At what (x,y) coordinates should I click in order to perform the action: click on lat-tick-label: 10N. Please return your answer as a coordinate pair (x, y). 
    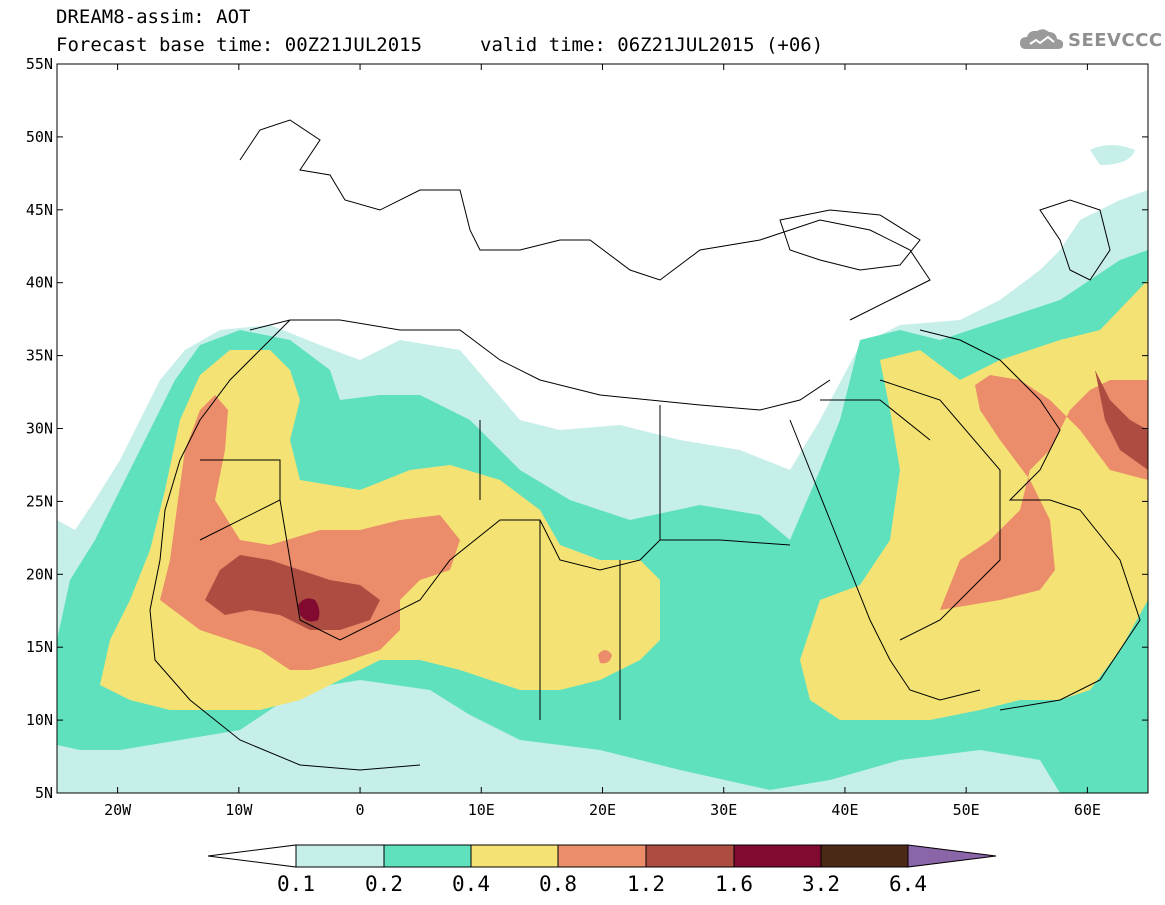
    Looking at the image, I should click on (39, 720).